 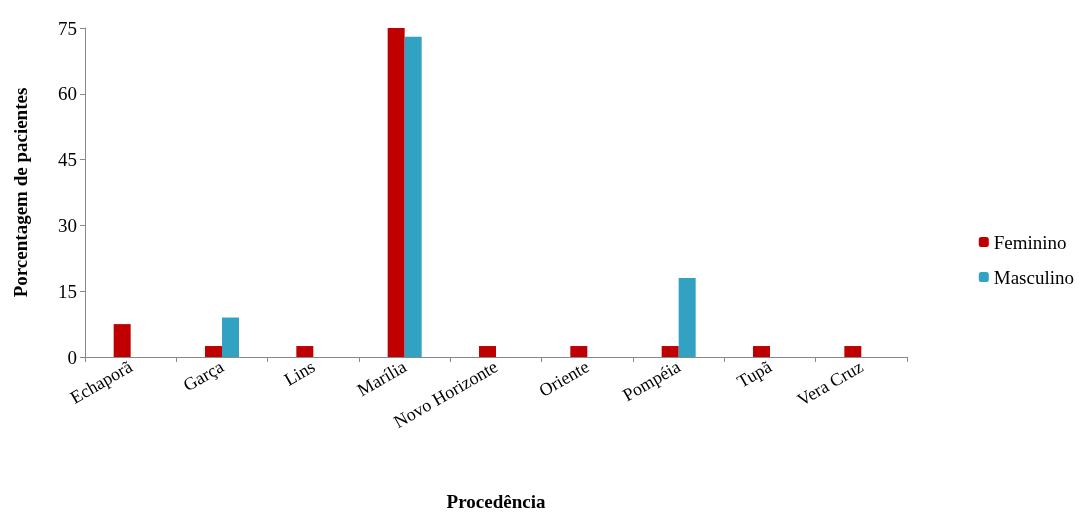 I want to click on y-tick-label: 15, so click(x=67, y=291).